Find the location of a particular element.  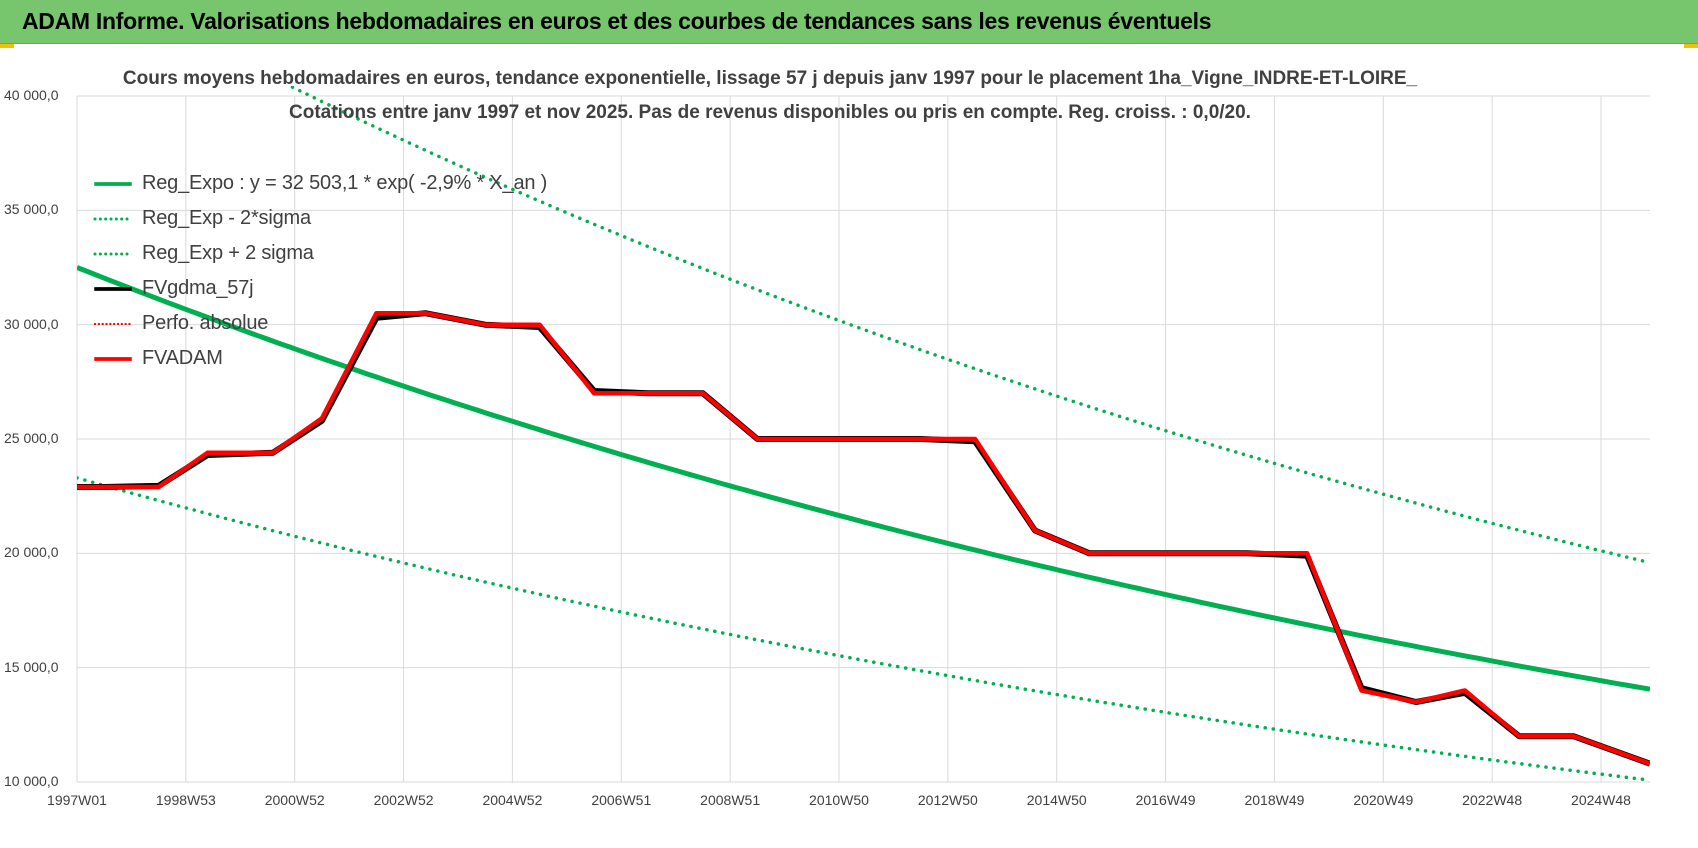

x-tick-label: 2002W52 is located at coordinates (403, 800).